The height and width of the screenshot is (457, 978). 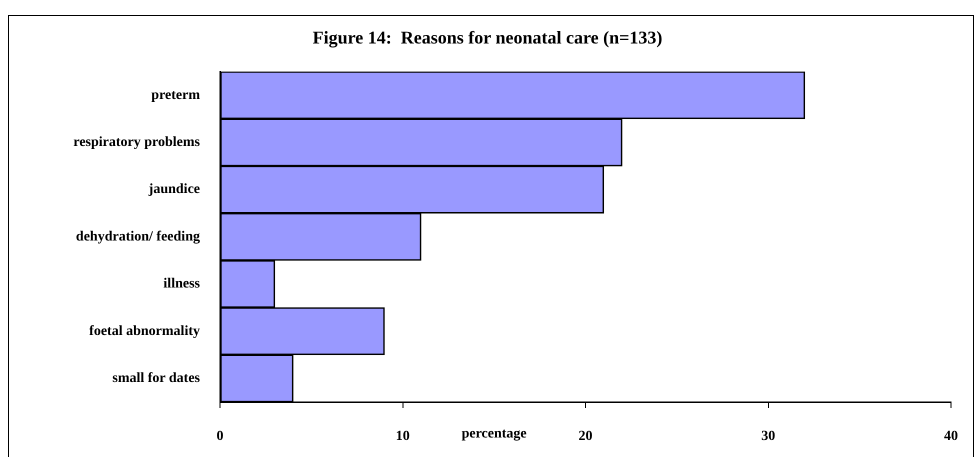 What do you see at coordinates (138, 236) in the screenshot?
I see `y-tick-label: dehydration/ feeding` at bounding box center [138, 236].